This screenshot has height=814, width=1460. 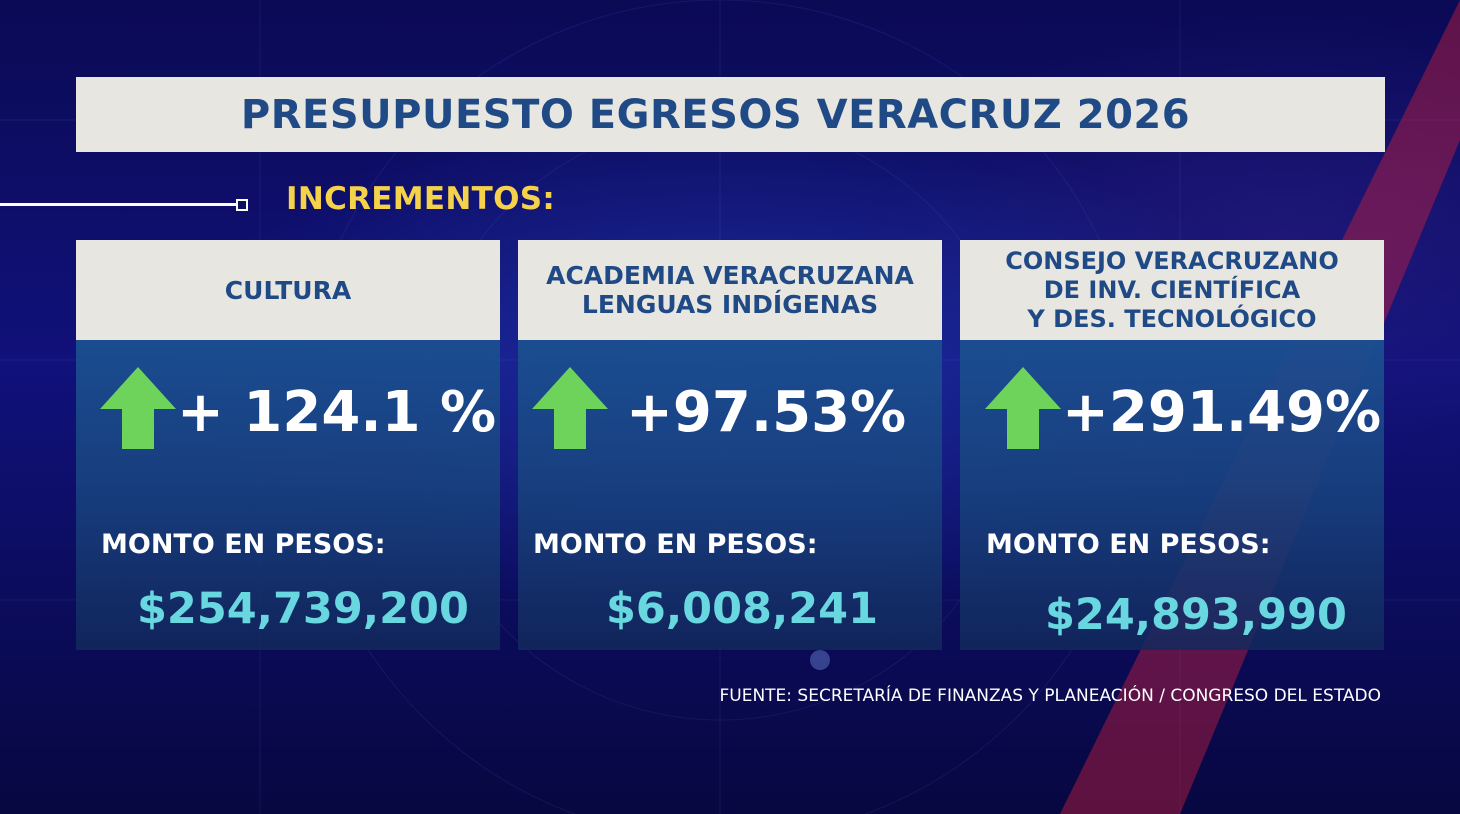 I want to click on percent-increase: + 124.1 %, so click(x=337, y=412).